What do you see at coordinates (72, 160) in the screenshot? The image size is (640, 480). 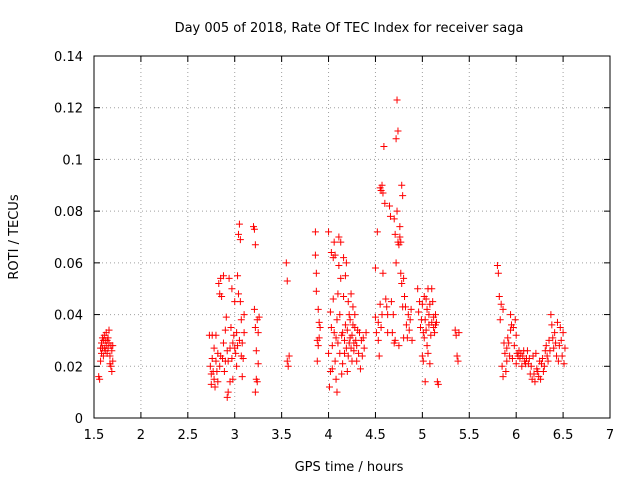 I see `y-tick-label: 0.1` at bounding box center [72, 160].